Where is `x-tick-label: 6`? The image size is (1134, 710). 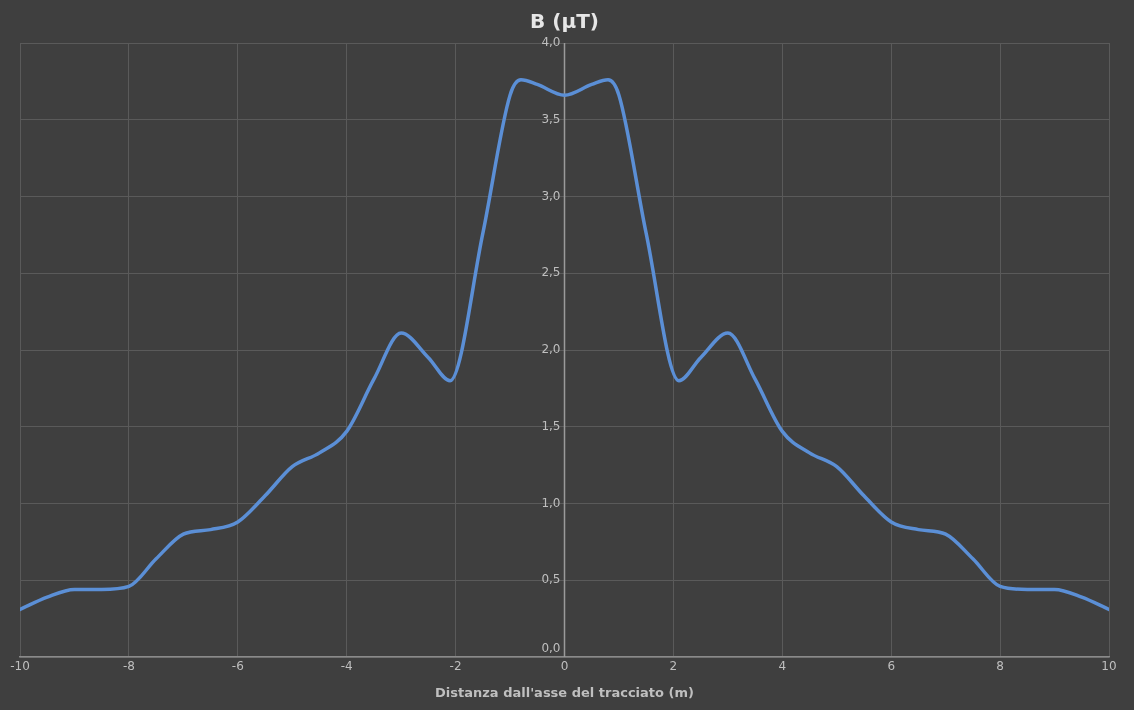 x-tick-label: 6 is located at coordinates (891, 666).